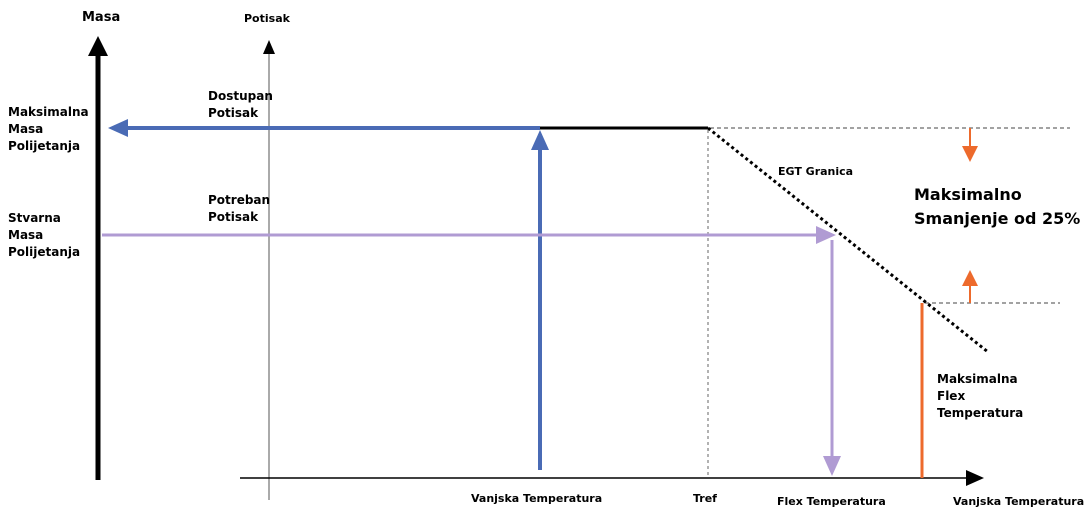 The height and width of the screenshot is (510, 1090). What do you see at coordinates (705, 498) in the screenshot?
I see `tref-label: Tref` at bounding box center [705, 498].